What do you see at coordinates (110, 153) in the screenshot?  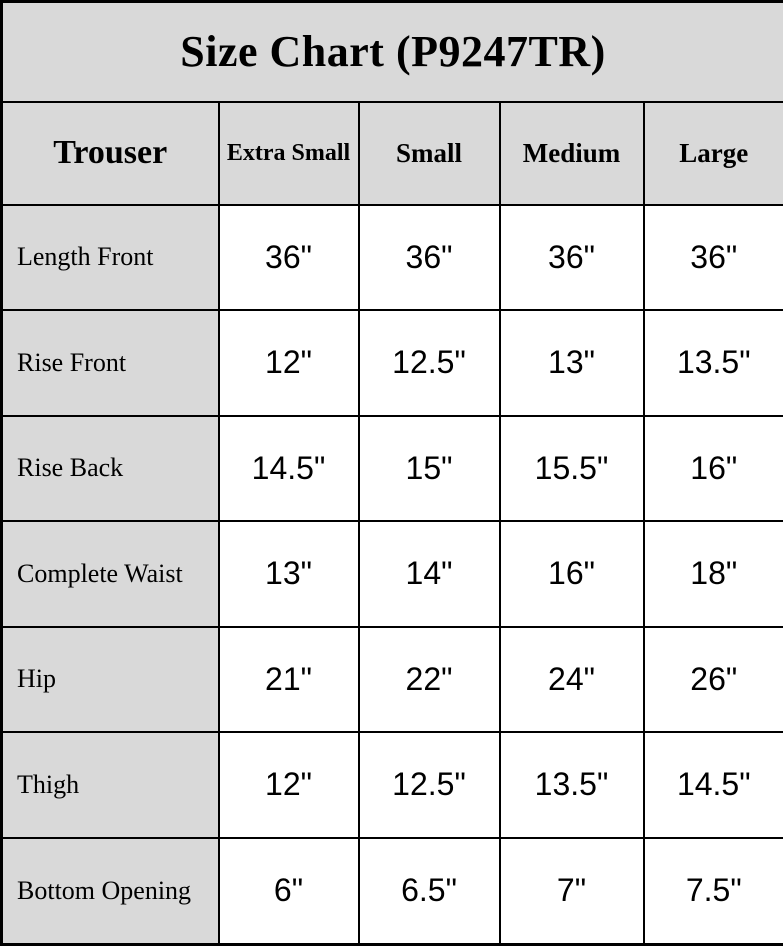 I see `corner-header-trouser: Trouser` at bounding box center [110, 153].